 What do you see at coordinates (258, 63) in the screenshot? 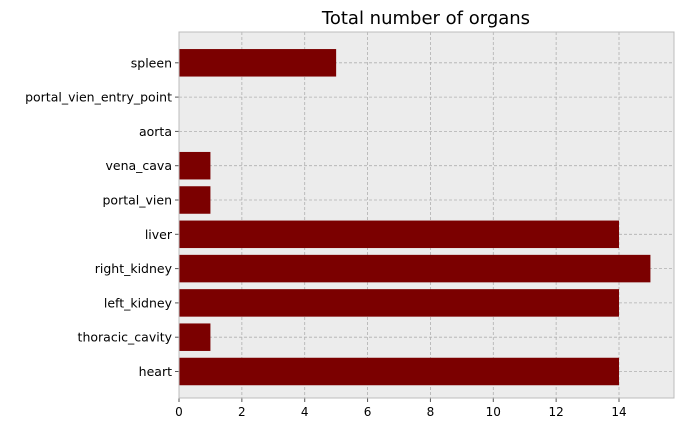
I see `bar-spleen` at bounding box center [258, 63].